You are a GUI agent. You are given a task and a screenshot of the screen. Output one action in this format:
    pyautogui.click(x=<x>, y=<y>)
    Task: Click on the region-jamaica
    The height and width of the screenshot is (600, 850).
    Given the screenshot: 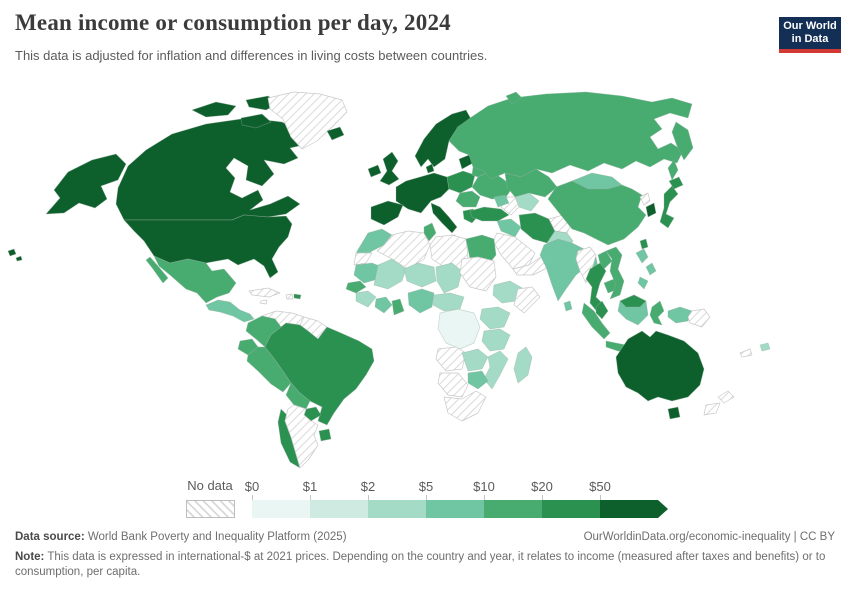 What is the action you would take?
    pyautogui.click(x=263, y=302)
    